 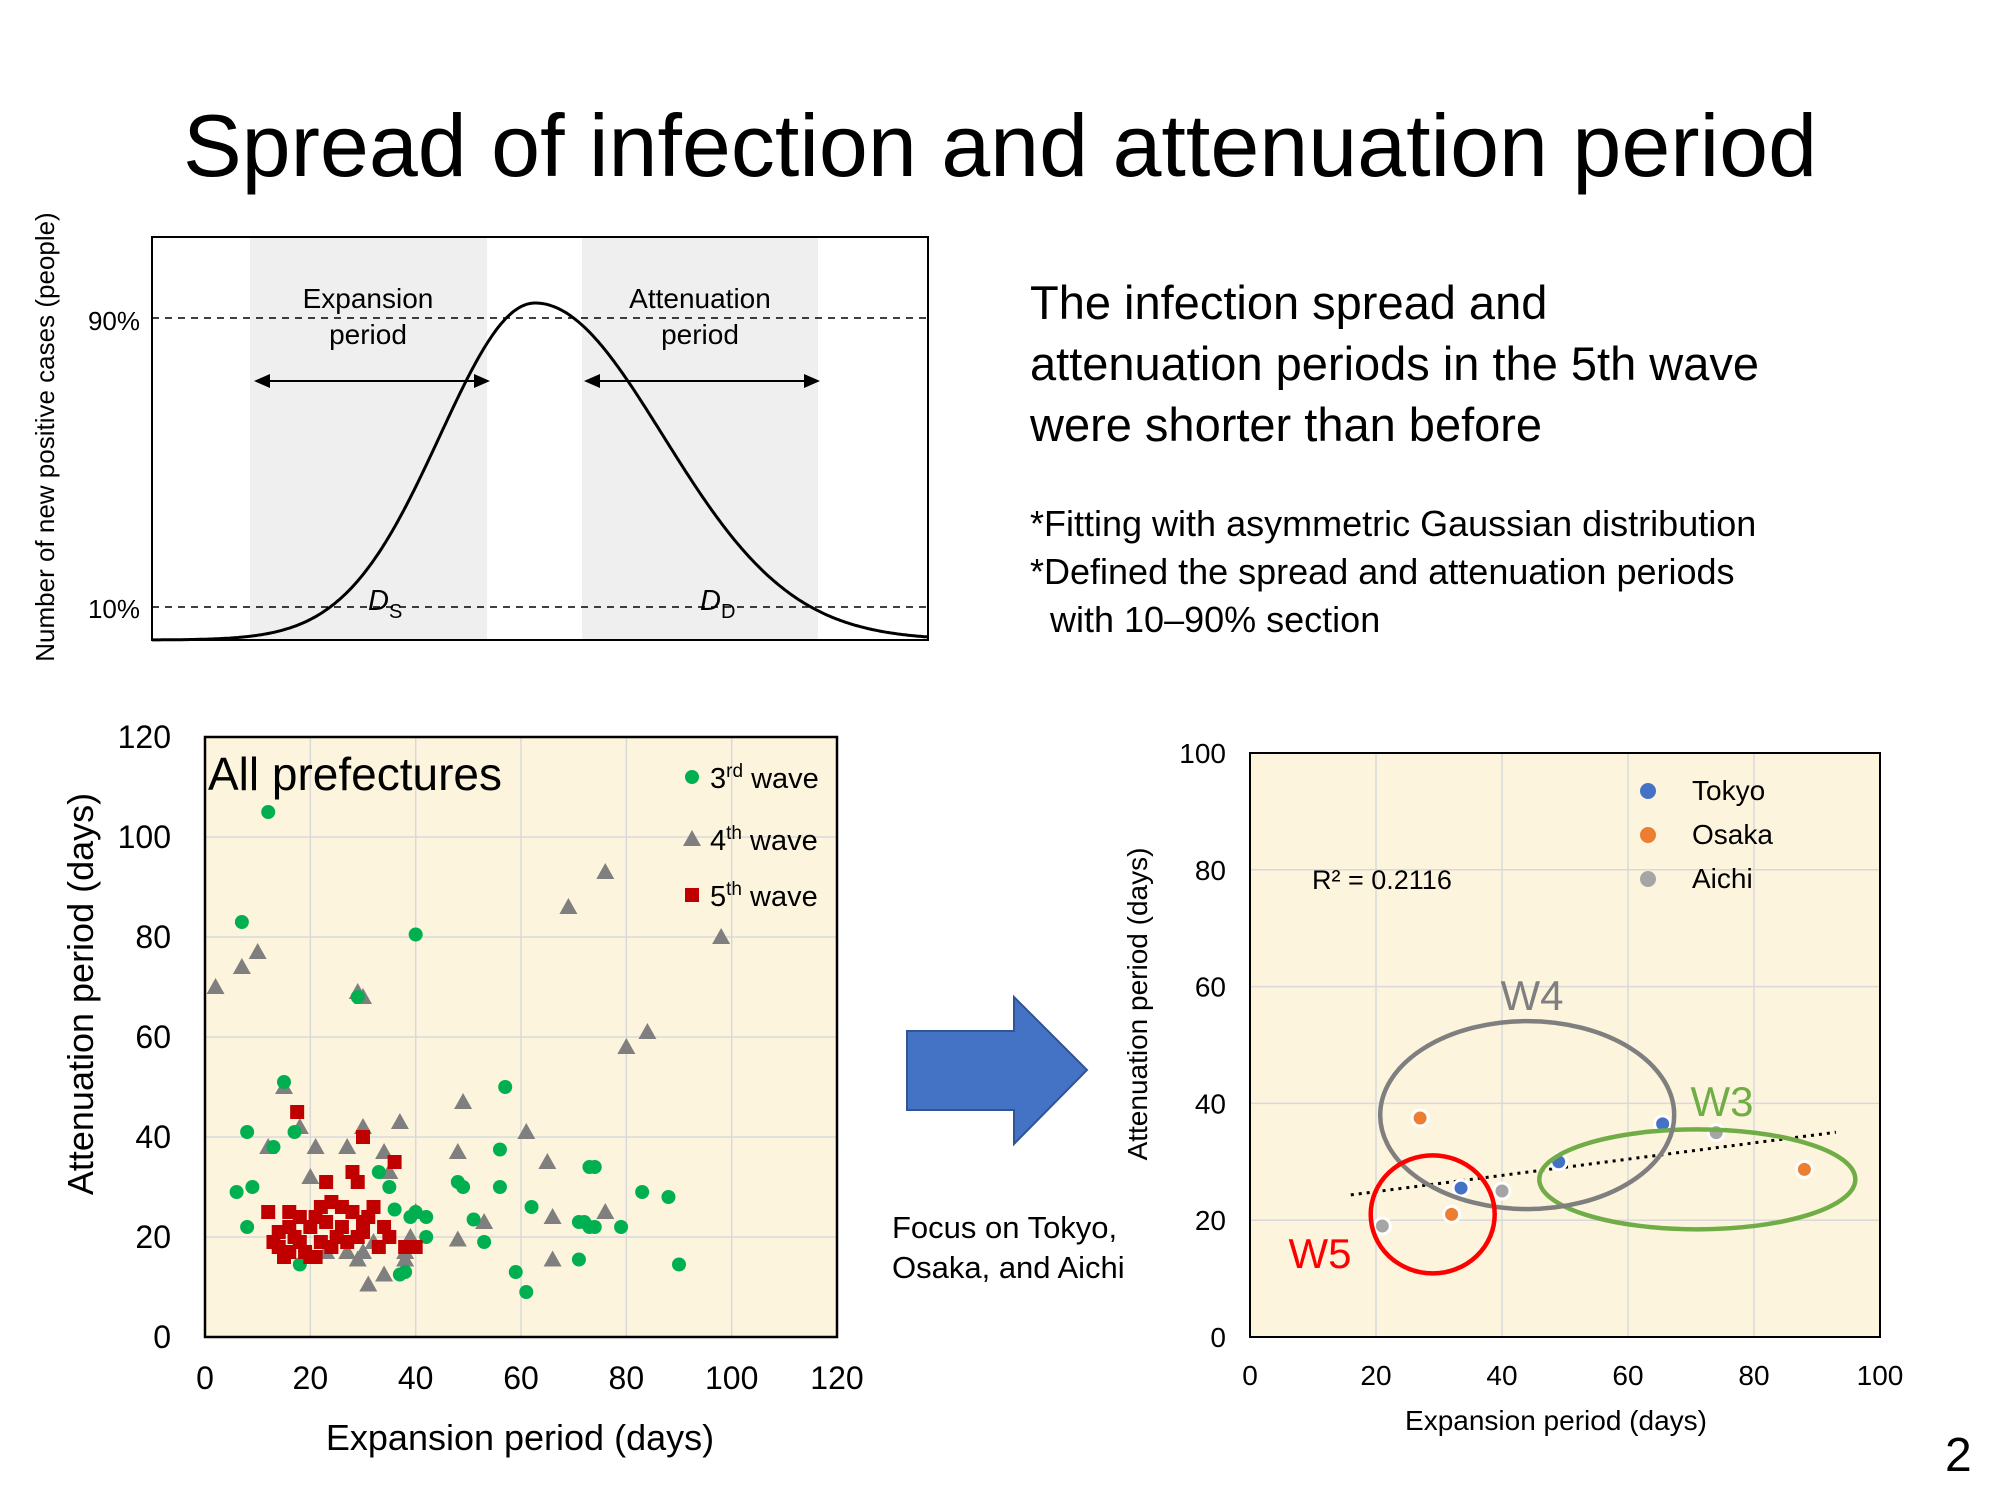 I want to click on legend-marker-osaka, so click(x=1648, y=835).